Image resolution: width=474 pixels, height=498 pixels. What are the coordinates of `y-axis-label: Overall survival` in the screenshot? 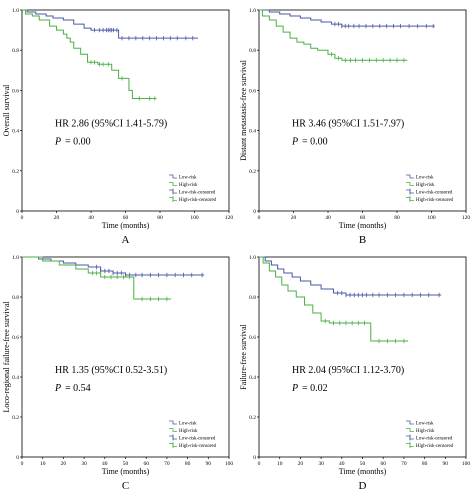 It's located at (6, 110).